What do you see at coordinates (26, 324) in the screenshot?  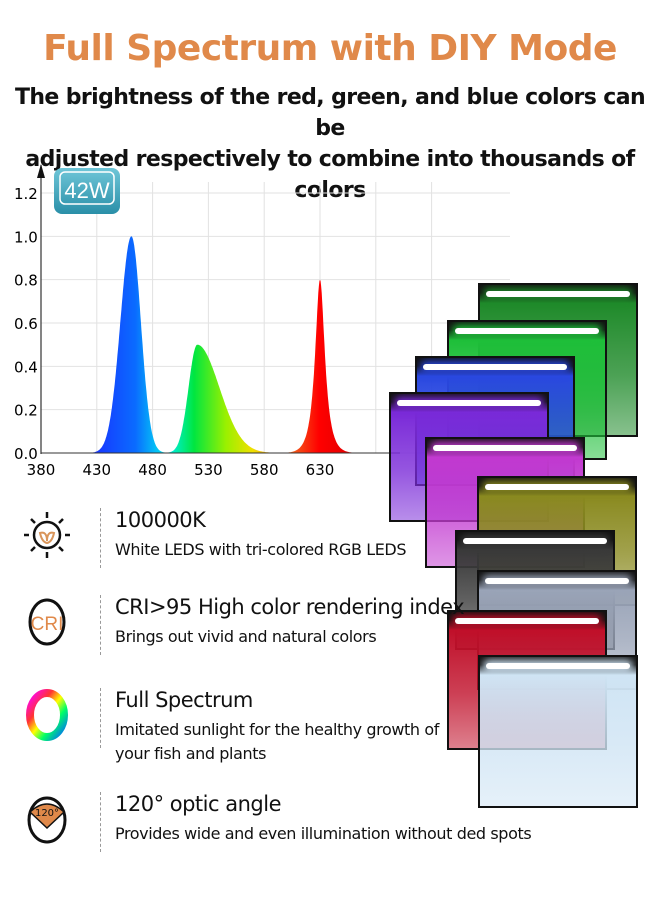 I see `y-tick-label: 0.6` at bounding box center [26, 324].